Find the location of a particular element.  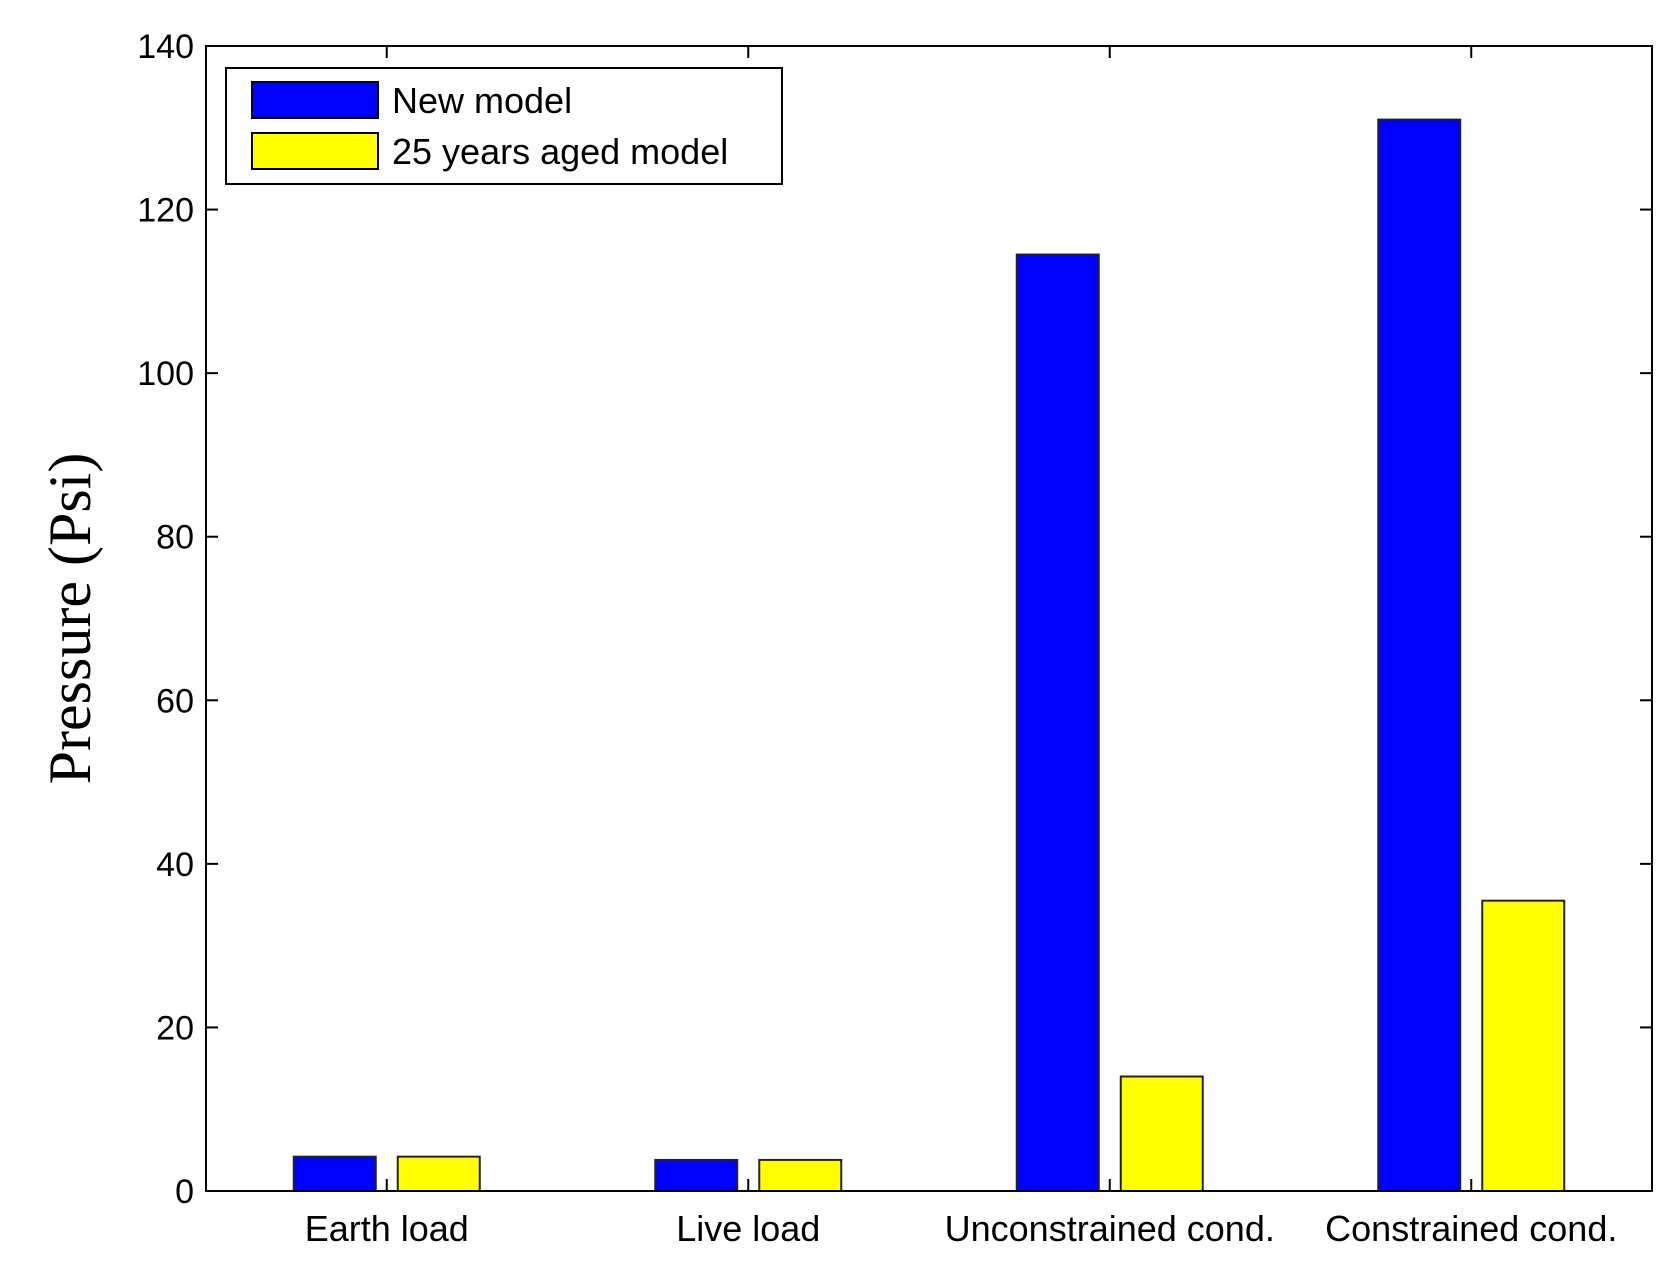

y-tick-label: 40 is located at coordinates (175, 865).